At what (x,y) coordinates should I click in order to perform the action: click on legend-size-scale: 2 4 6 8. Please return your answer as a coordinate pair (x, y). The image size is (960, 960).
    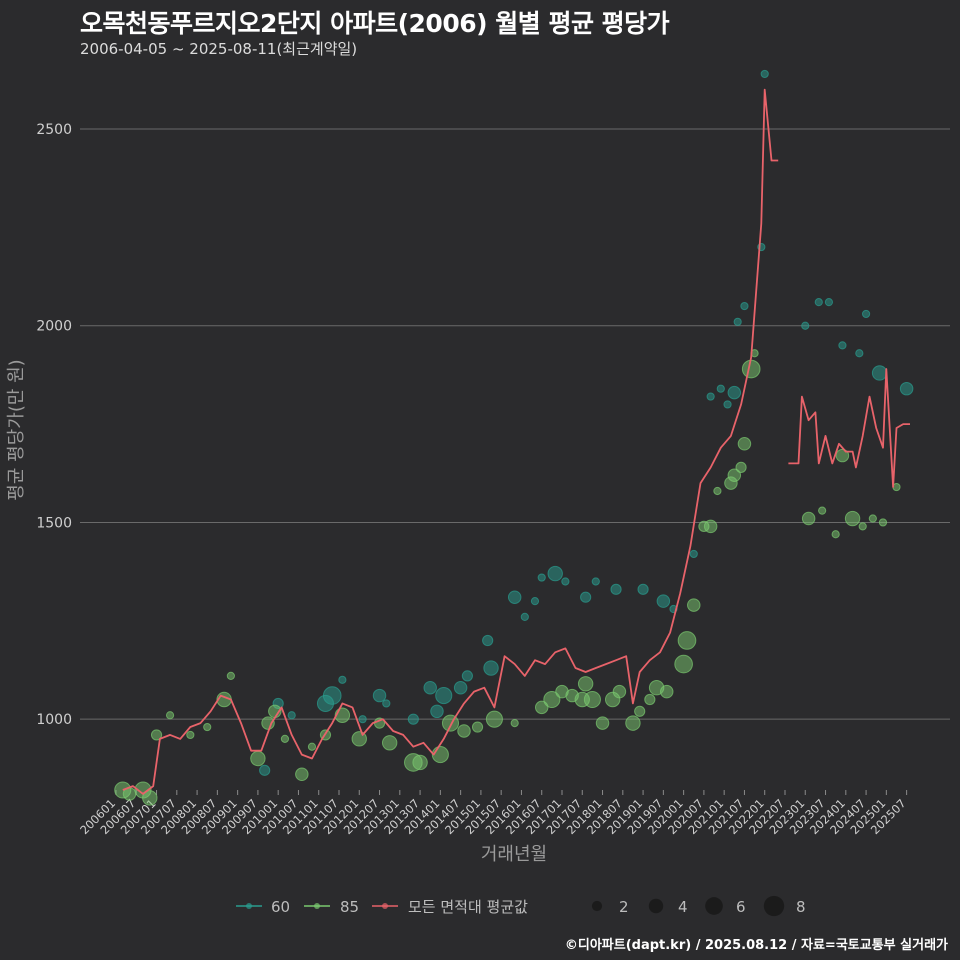
    Looking at the image, I should click on (698, 906).